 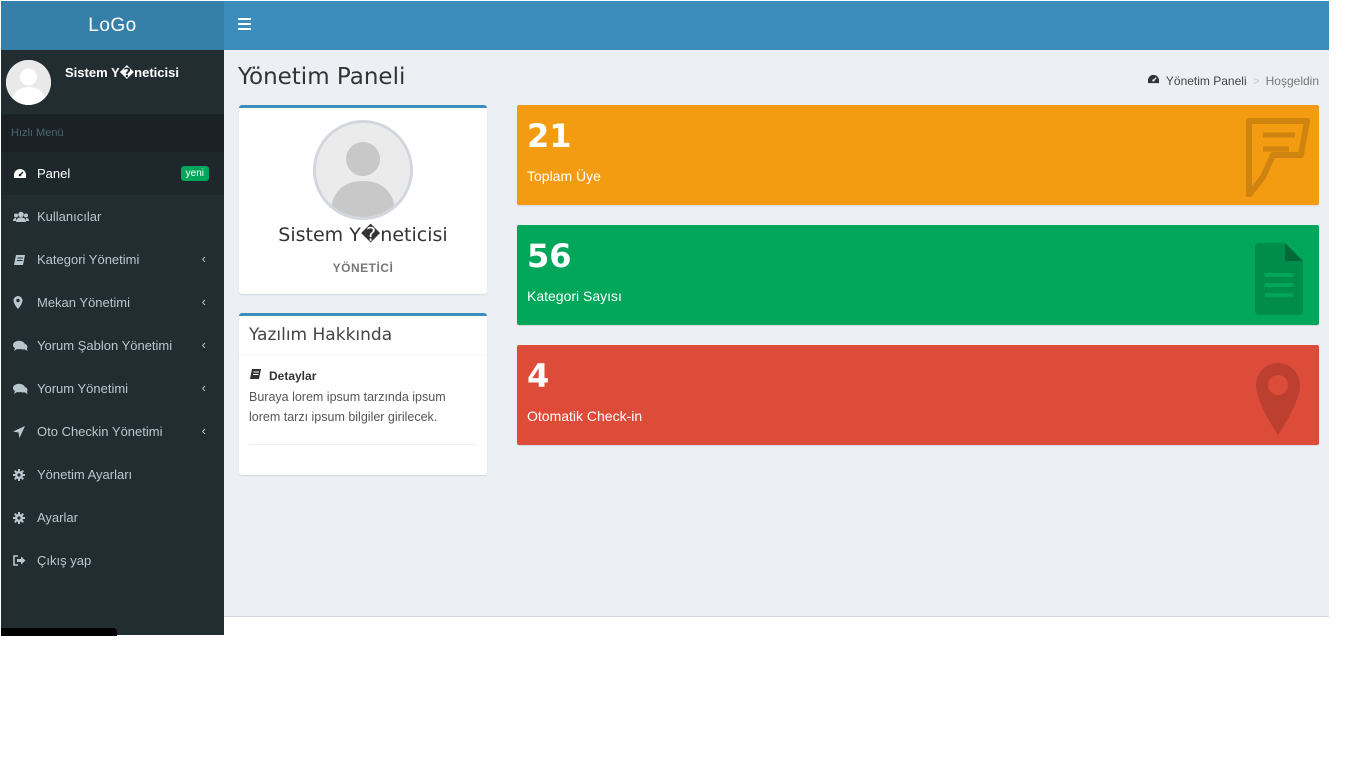 I want to click on sidebar-item-label: Ayarlar, so click(x=57, y=517).